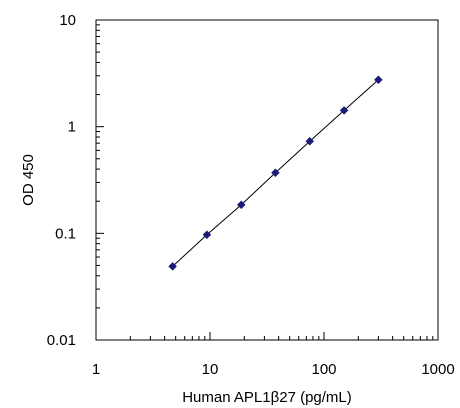 The width and height of the screenshot is (460, 408). Describe the element at coordinates (28, 180) in the screenshot. I see `y-axis-title: OD 450` at that location.